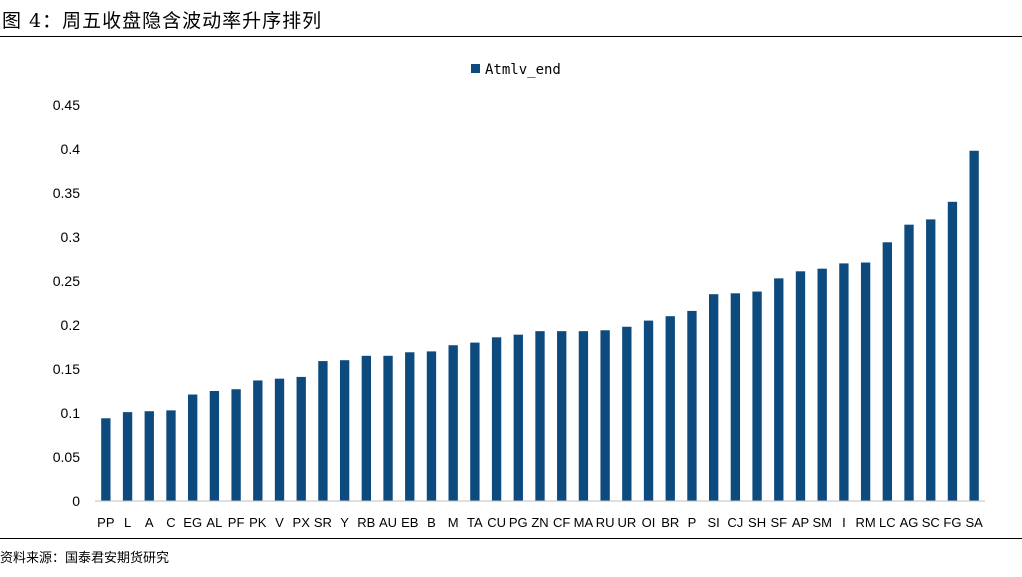 The height and width of the screenshot is (577, 1022). Describe the element at coordinates (539, 522) in the screenshot. I see `x-tick-label: ZN` at that location.